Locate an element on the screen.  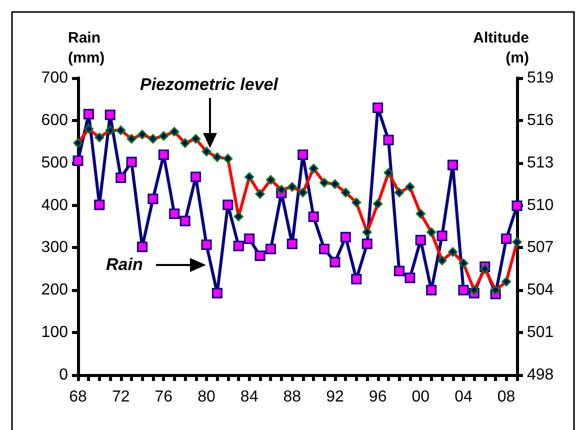
x-tick-label: 88 is located at coordinates (292, 397).